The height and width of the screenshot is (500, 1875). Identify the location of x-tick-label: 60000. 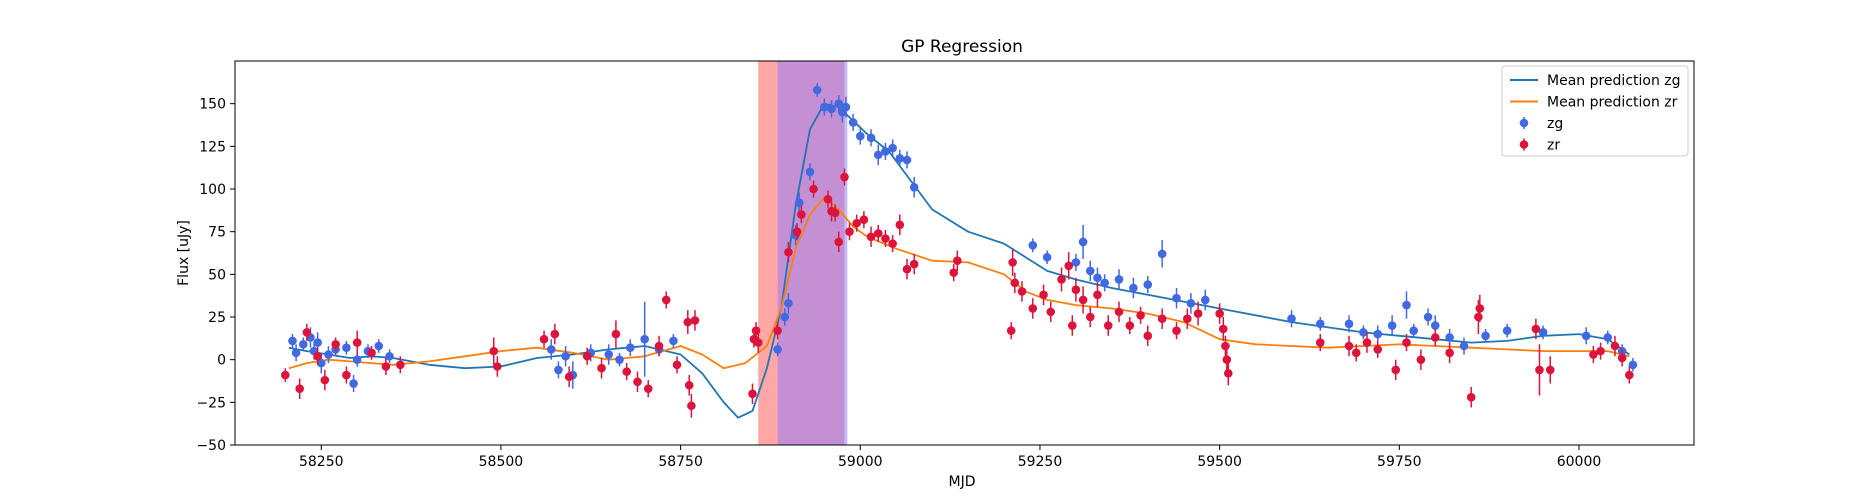
(1579, 462).